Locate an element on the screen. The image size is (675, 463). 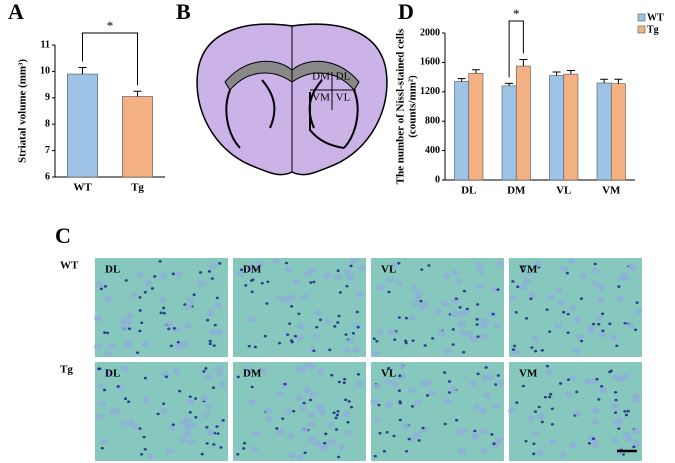
y-tick-label: 11 is located at coordinates (45, 44).